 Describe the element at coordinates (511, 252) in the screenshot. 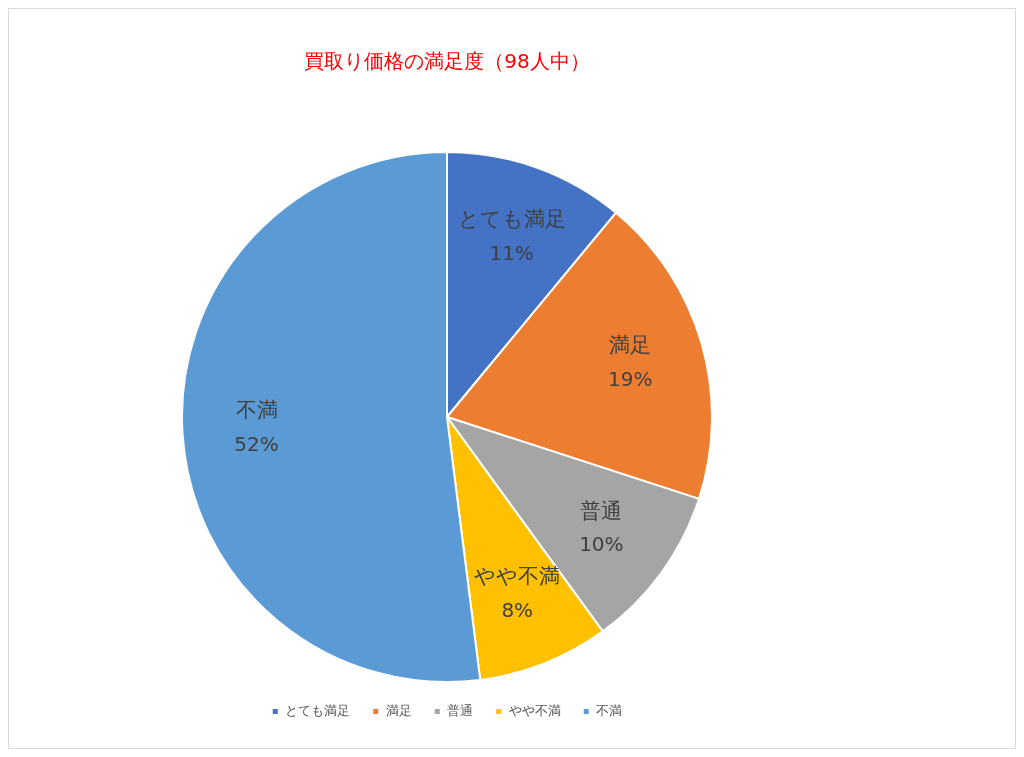

I see `data-label: 11%` at that location.